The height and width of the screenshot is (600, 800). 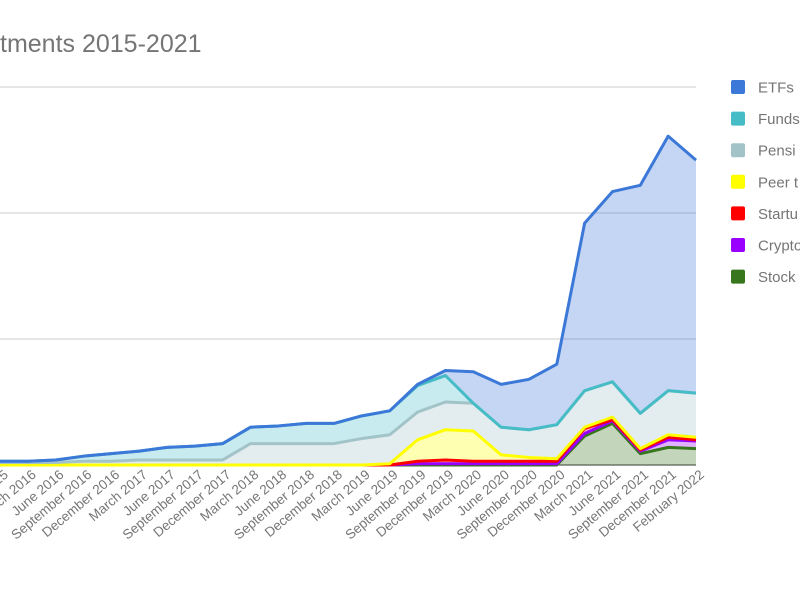 What do you see at coordinates (778, 214) in the screenshot?
I see `legend-label: Startu` at bounding box center [778, 214].